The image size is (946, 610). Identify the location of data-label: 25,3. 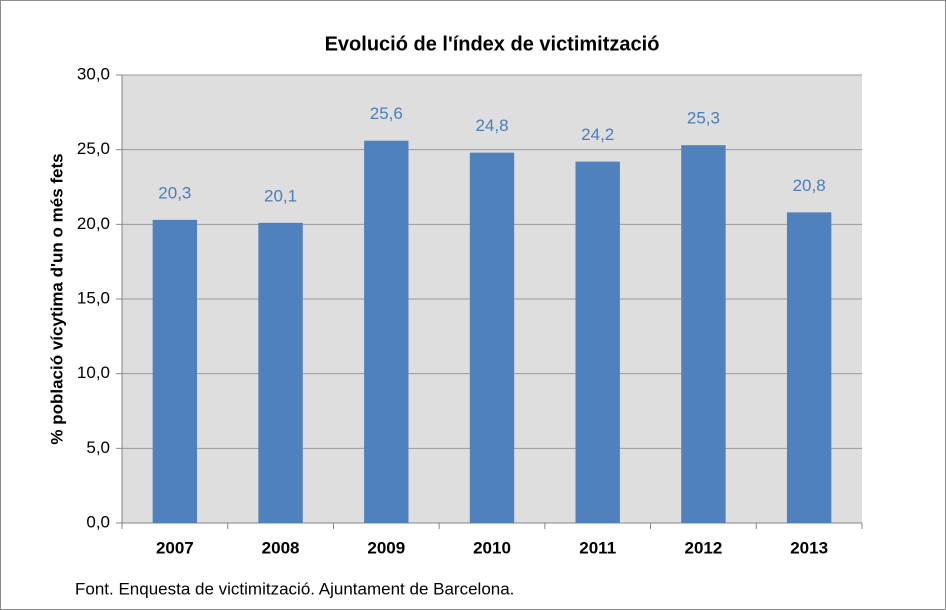
(703, 118).